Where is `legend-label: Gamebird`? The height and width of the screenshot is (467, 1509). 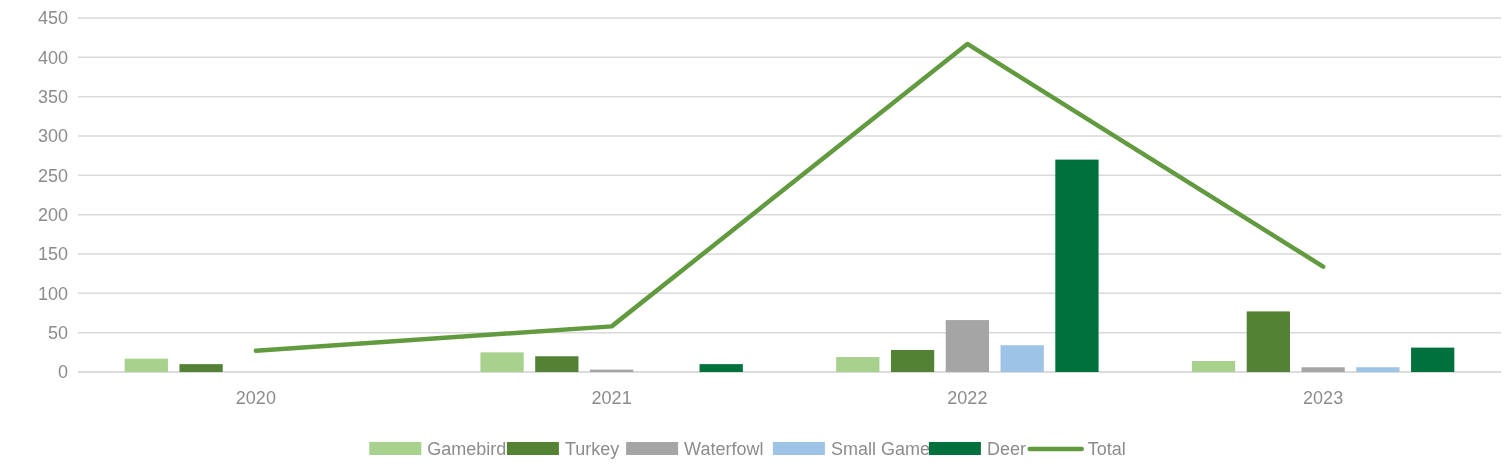
legend-label: Gamebird is located at coordinates (467, 449).